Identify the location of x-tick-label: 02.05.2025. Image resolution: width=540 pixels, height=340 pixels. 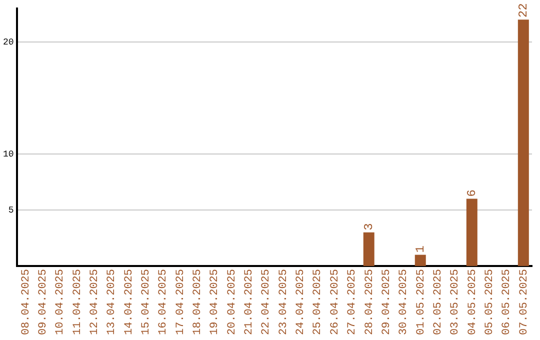
(438, 302).